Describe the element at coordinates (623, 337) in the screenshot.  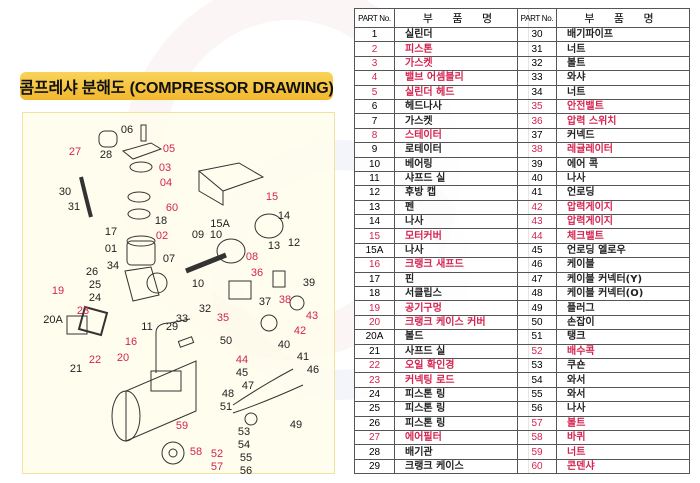
I see `part-name: 탱크` at that location.